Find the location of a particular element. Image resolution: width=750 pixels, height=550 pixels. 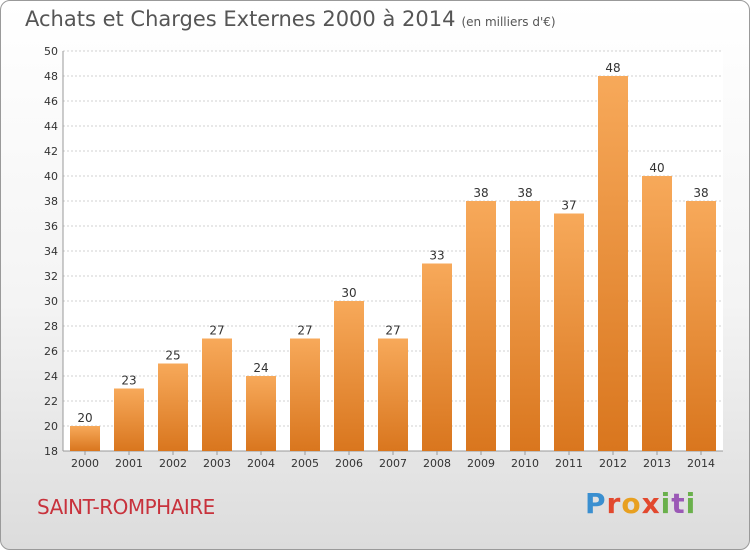

y-tick-label: 26 is located at coordinates (51, 351).